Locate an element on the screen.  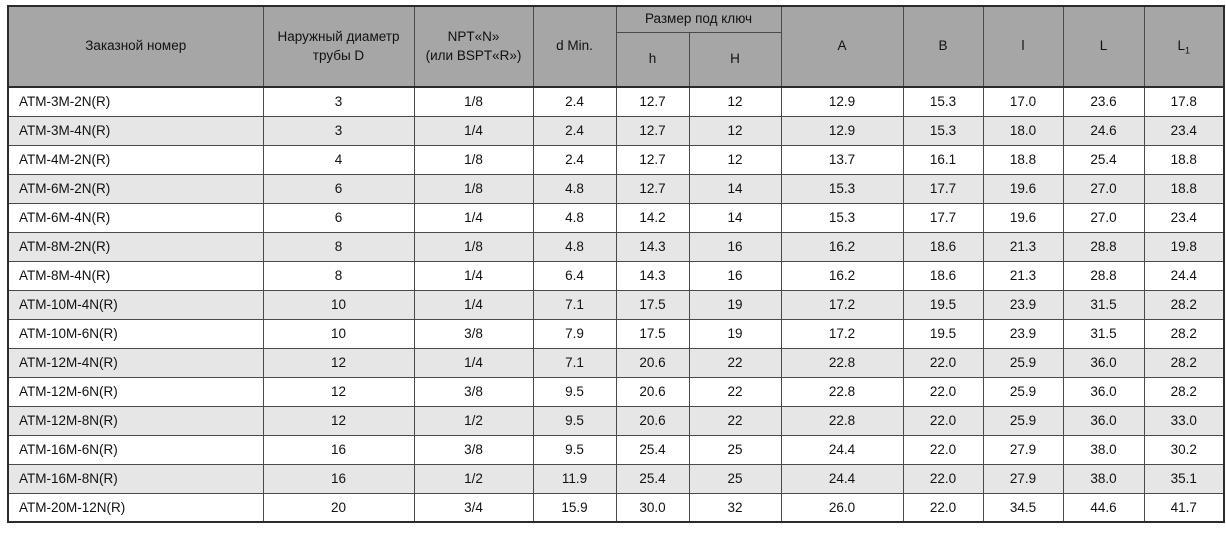
header-l1-base: L is located at coordinates (1181, 46).